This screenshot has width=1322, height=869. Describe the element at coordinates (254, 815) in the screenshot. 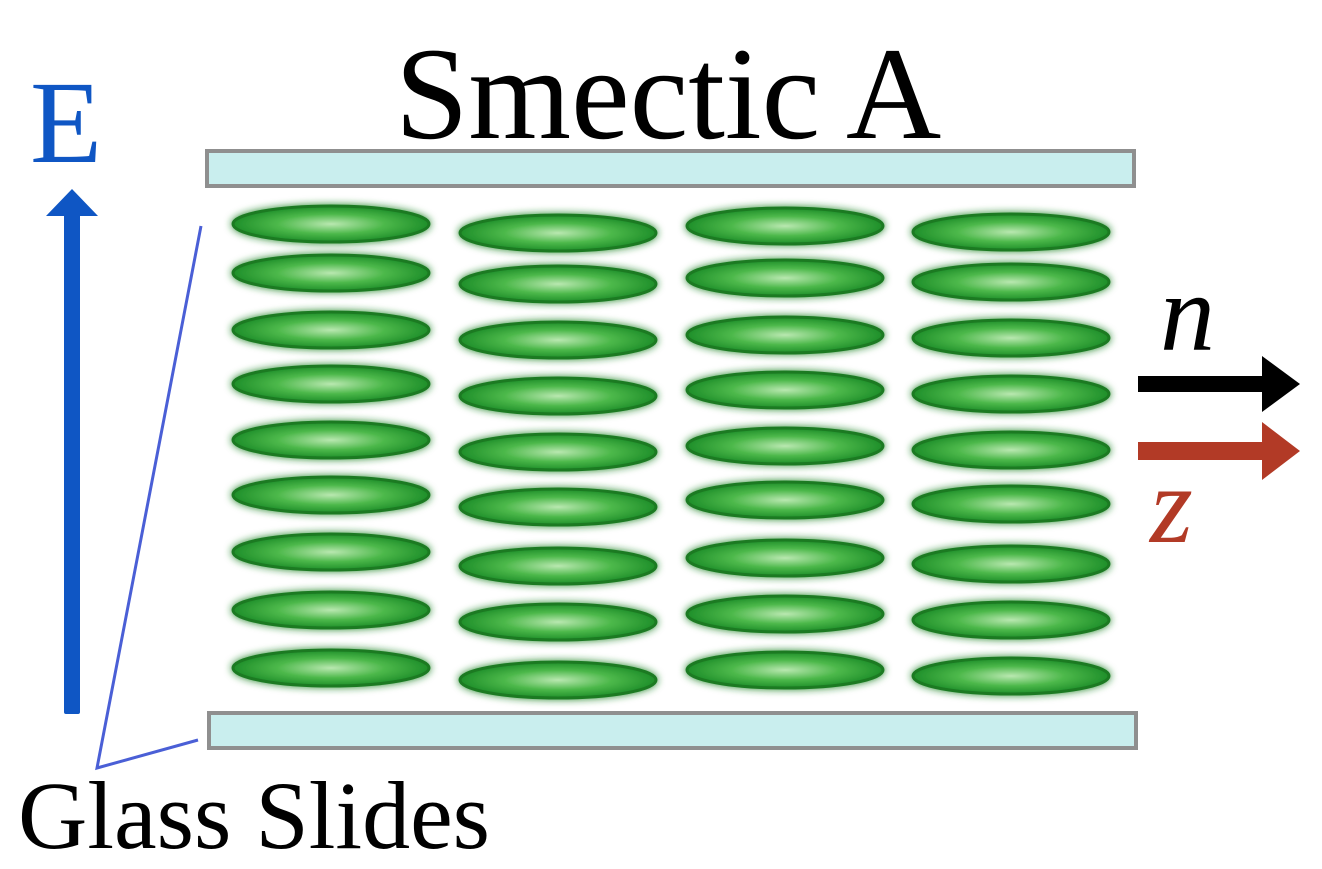

I see `glass-slides-label: Glass Slides` at that location.